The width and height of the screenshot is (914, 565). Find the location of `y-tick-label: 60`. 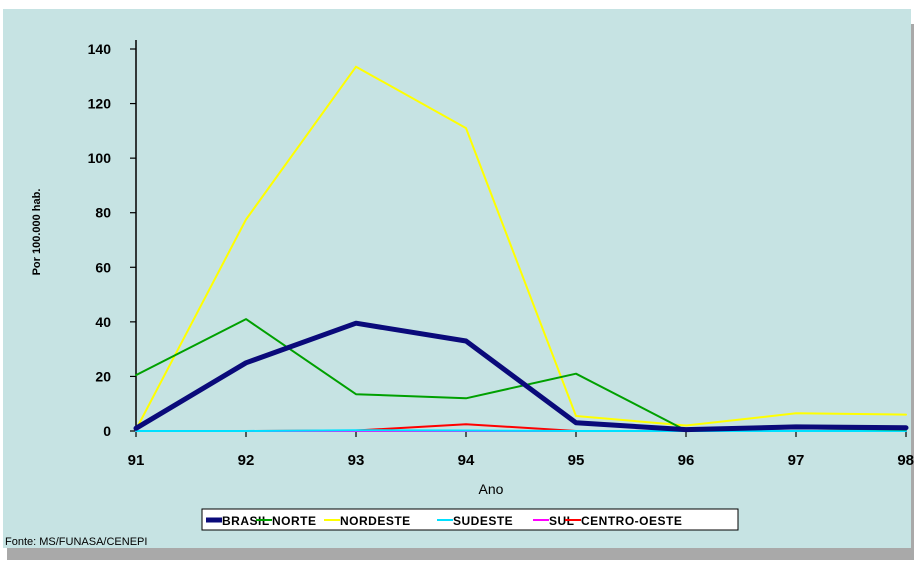

y-tick-label: 60 is located at coordinates (103, 267).